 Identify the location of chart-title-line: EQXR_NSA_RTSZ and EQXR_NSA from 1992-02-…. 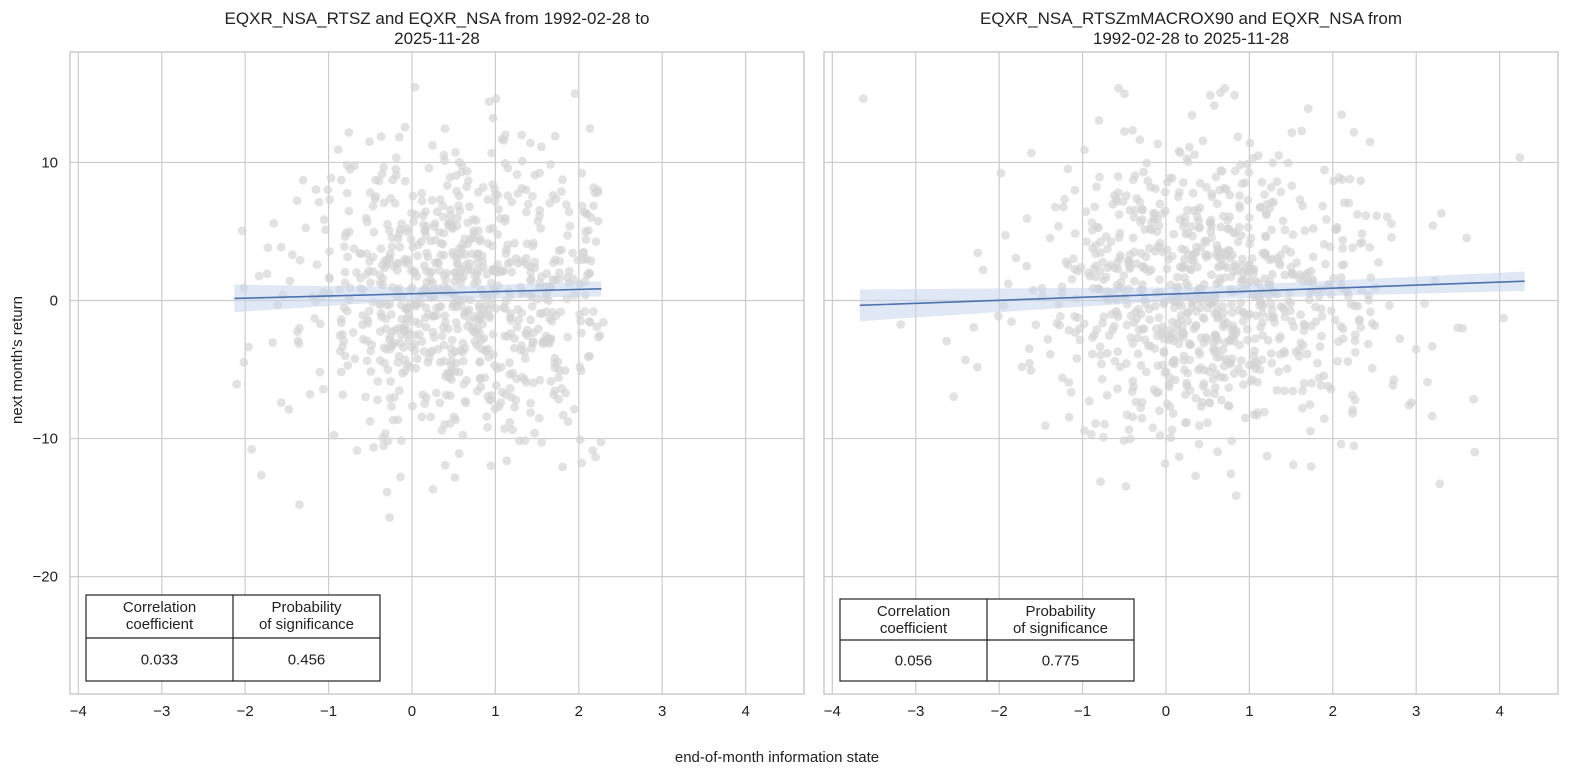
(437, 18).